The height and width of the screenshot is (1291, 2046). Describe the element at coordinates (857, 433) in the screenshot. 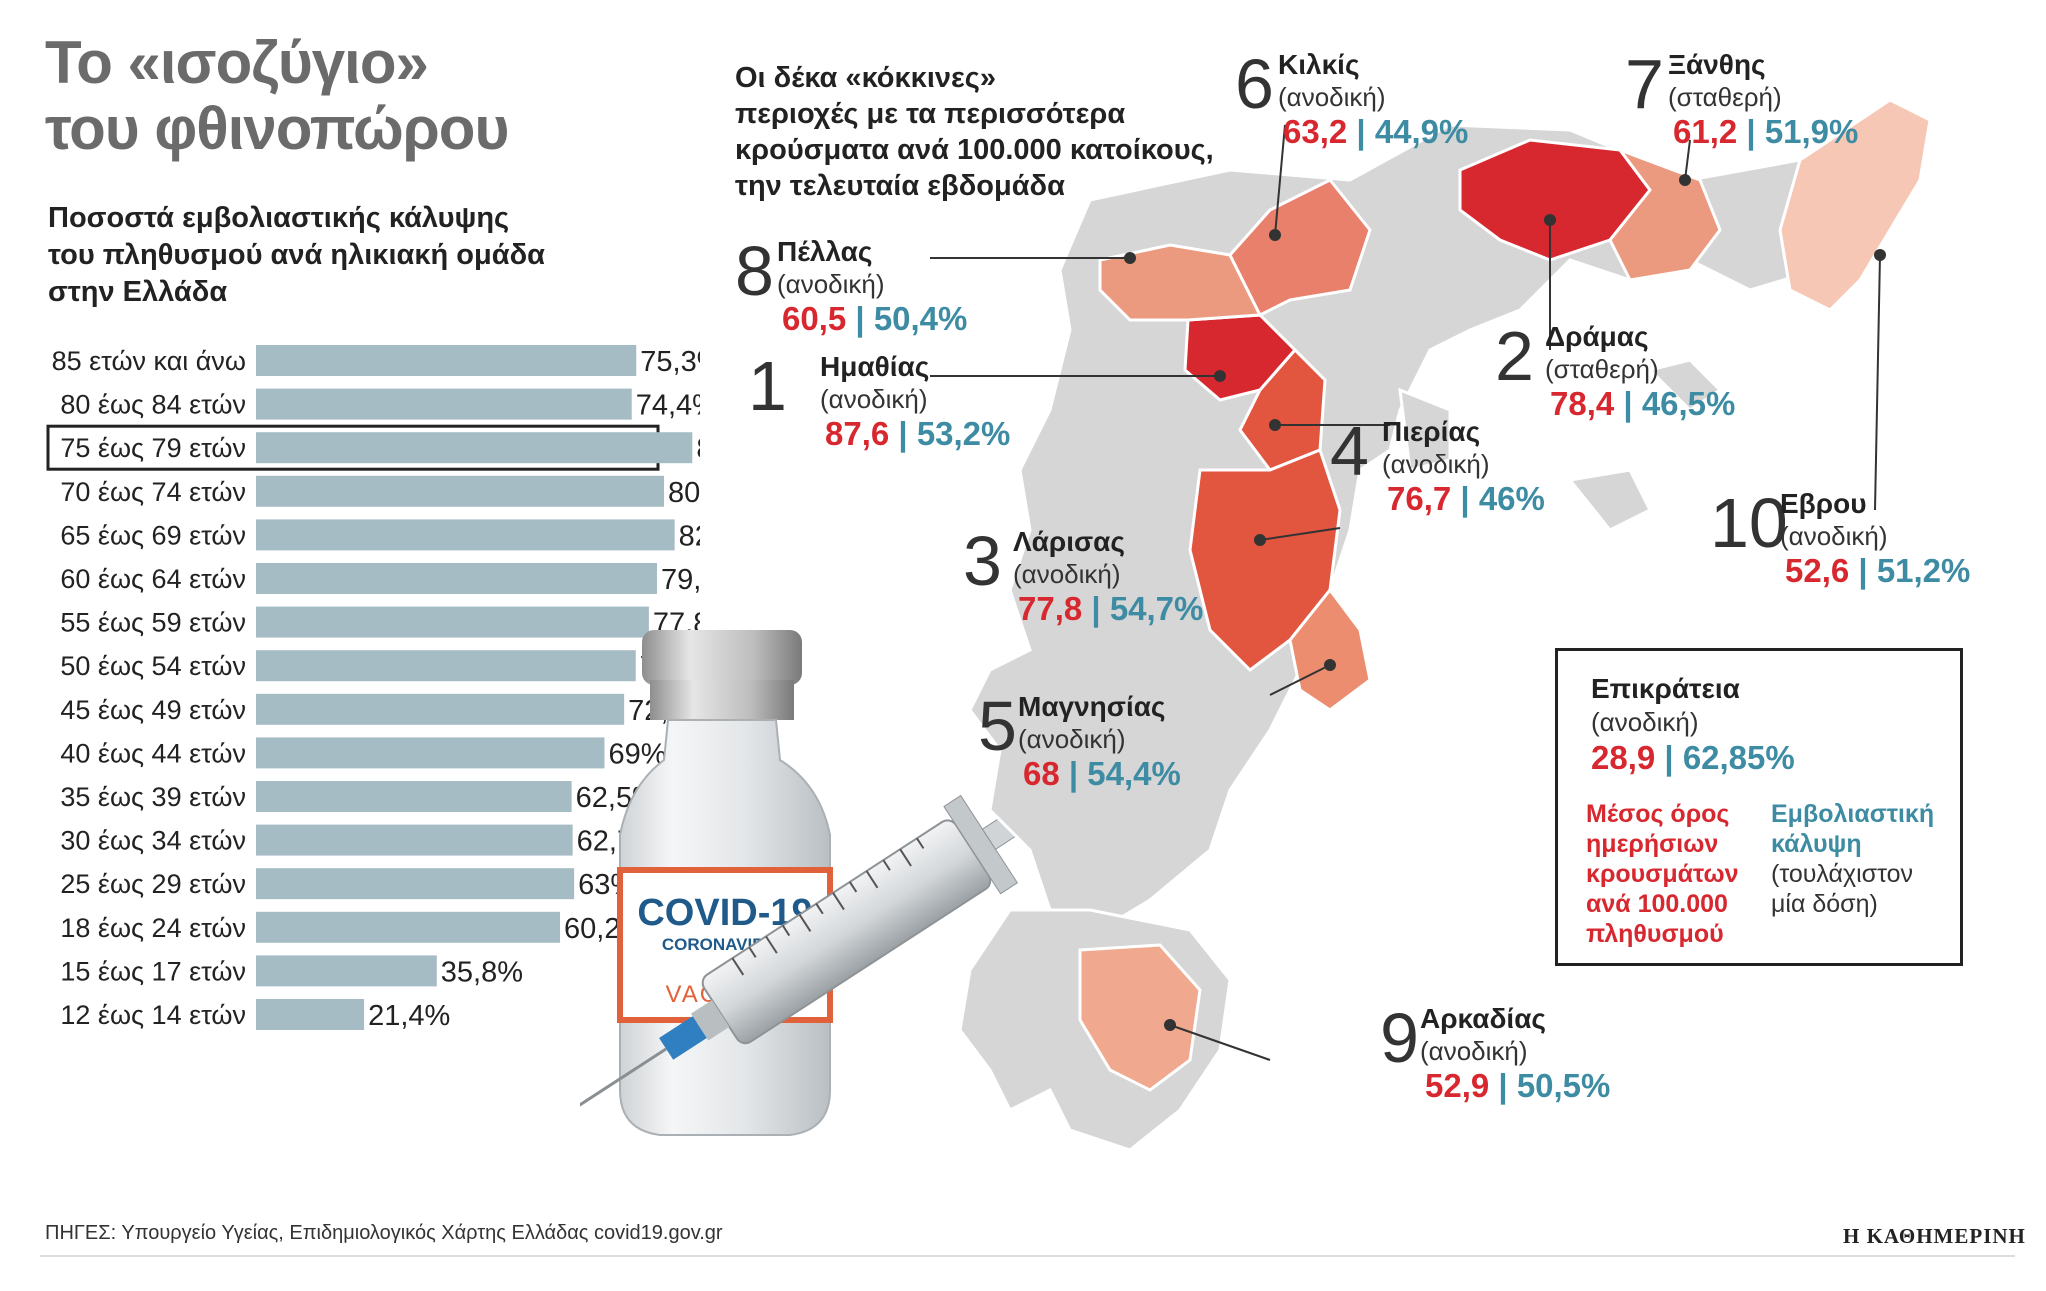

I see `region-cases: 87,6` at that location.